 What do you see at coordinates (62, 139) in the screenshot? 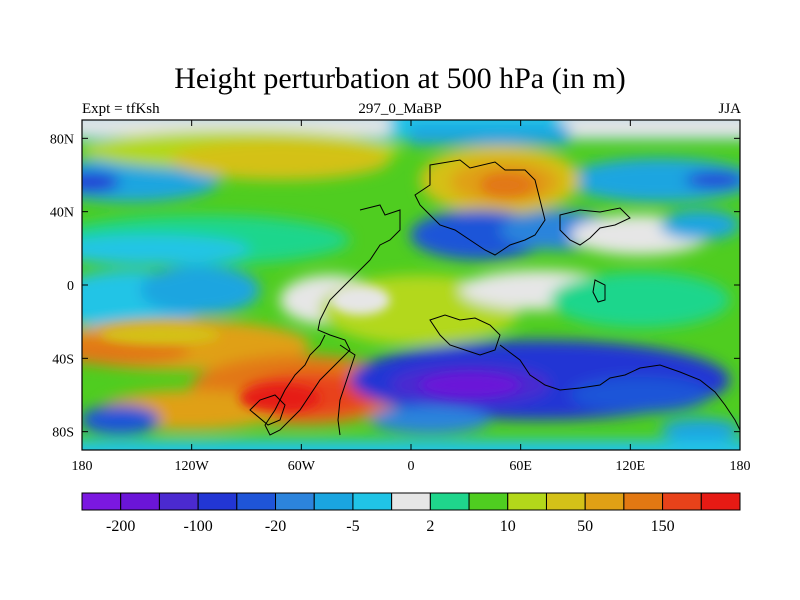
I see `y-tick-label: 80N` at bounding box center [62, 139].